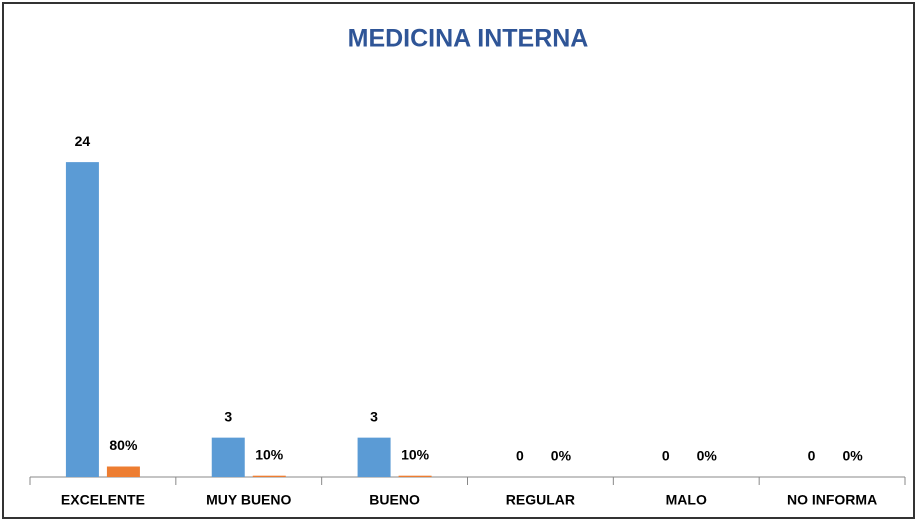  I want to click on data-label: 24, so click(83, 141).